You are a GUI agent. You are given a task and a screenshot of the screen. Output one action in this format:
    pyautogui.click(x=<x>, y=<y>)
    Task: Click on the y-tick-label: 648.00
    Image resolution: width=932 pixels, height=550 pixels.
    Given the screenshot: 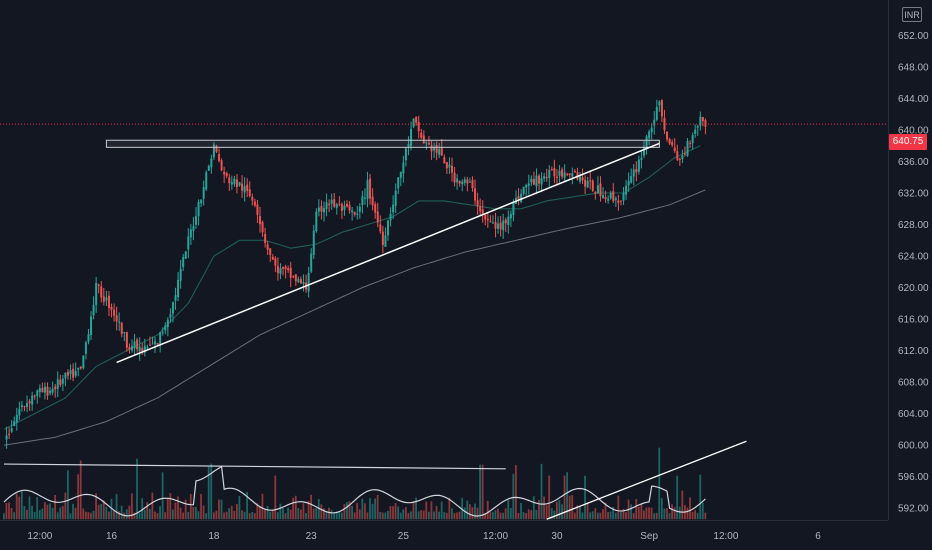 What is the action you would take?
    pyautogui.click(x=913, y=67)
    